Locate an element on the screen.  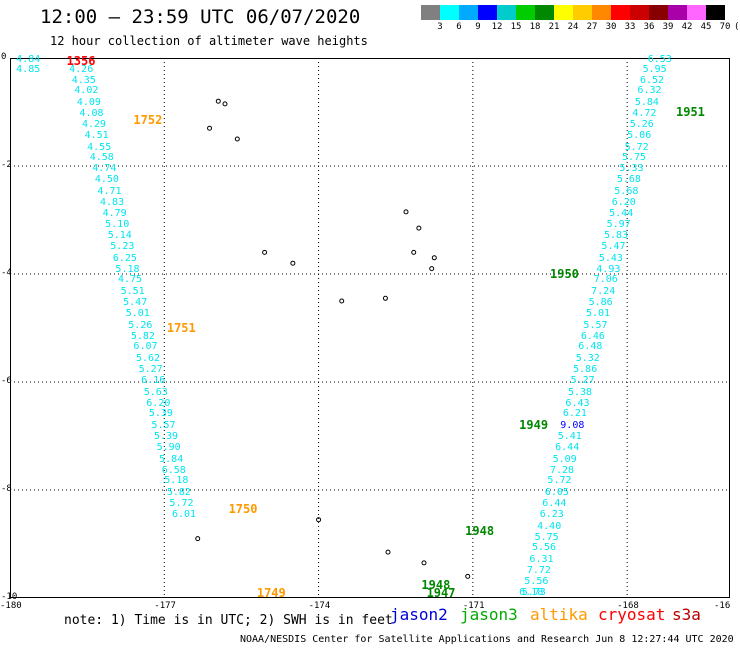
wave-height-label: 5.39 is located at coordinates (166, 437).